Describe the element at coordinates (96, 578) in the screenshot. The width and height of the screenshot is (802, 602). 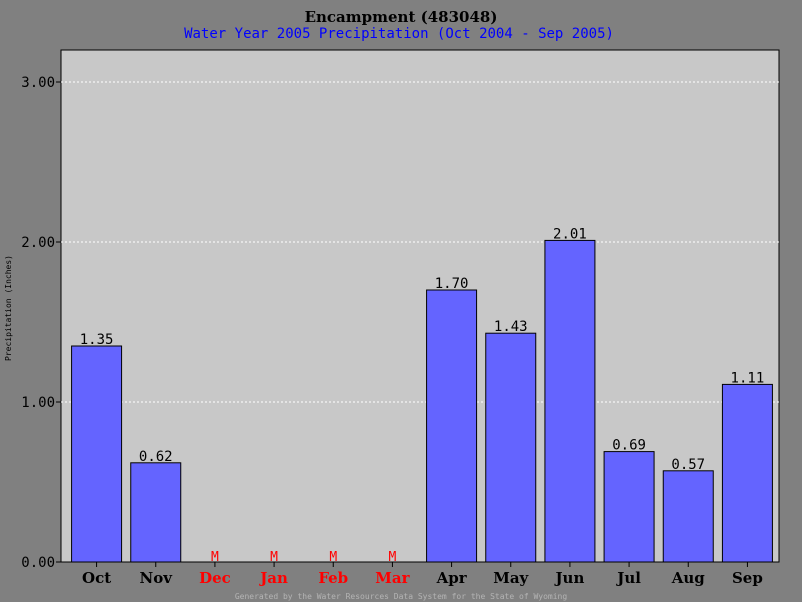
I see `x-tick-label: Oct` at that location.